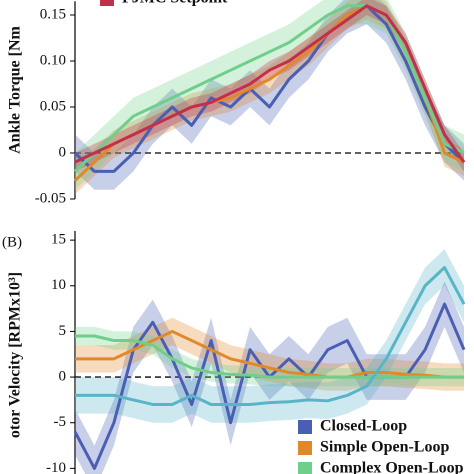 This screenshot has height=474, width=474. Describe the element at coordinates (384, 447) in the screenshot. I see `legend-label: Simple Open-Loop` at that location.